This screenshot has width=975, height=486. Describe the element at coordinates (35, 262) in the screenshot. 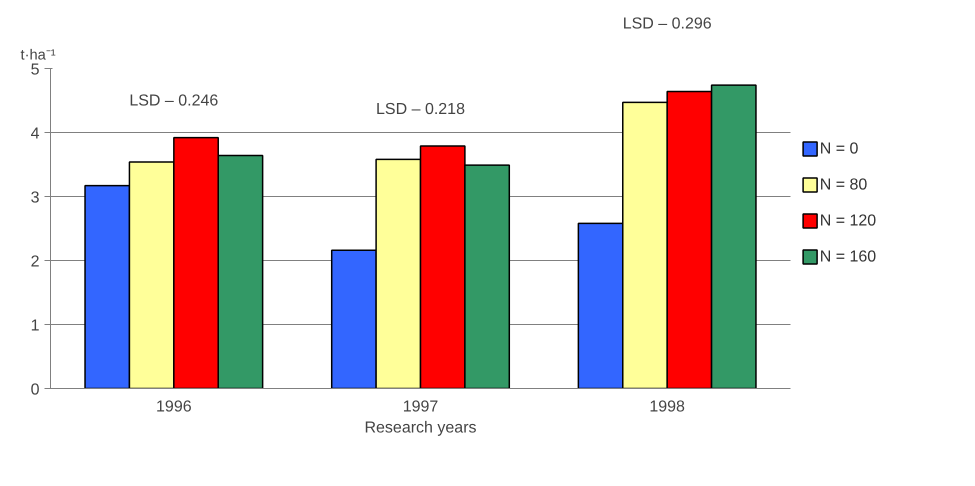

I see `y-tick-label: 2` at that location.